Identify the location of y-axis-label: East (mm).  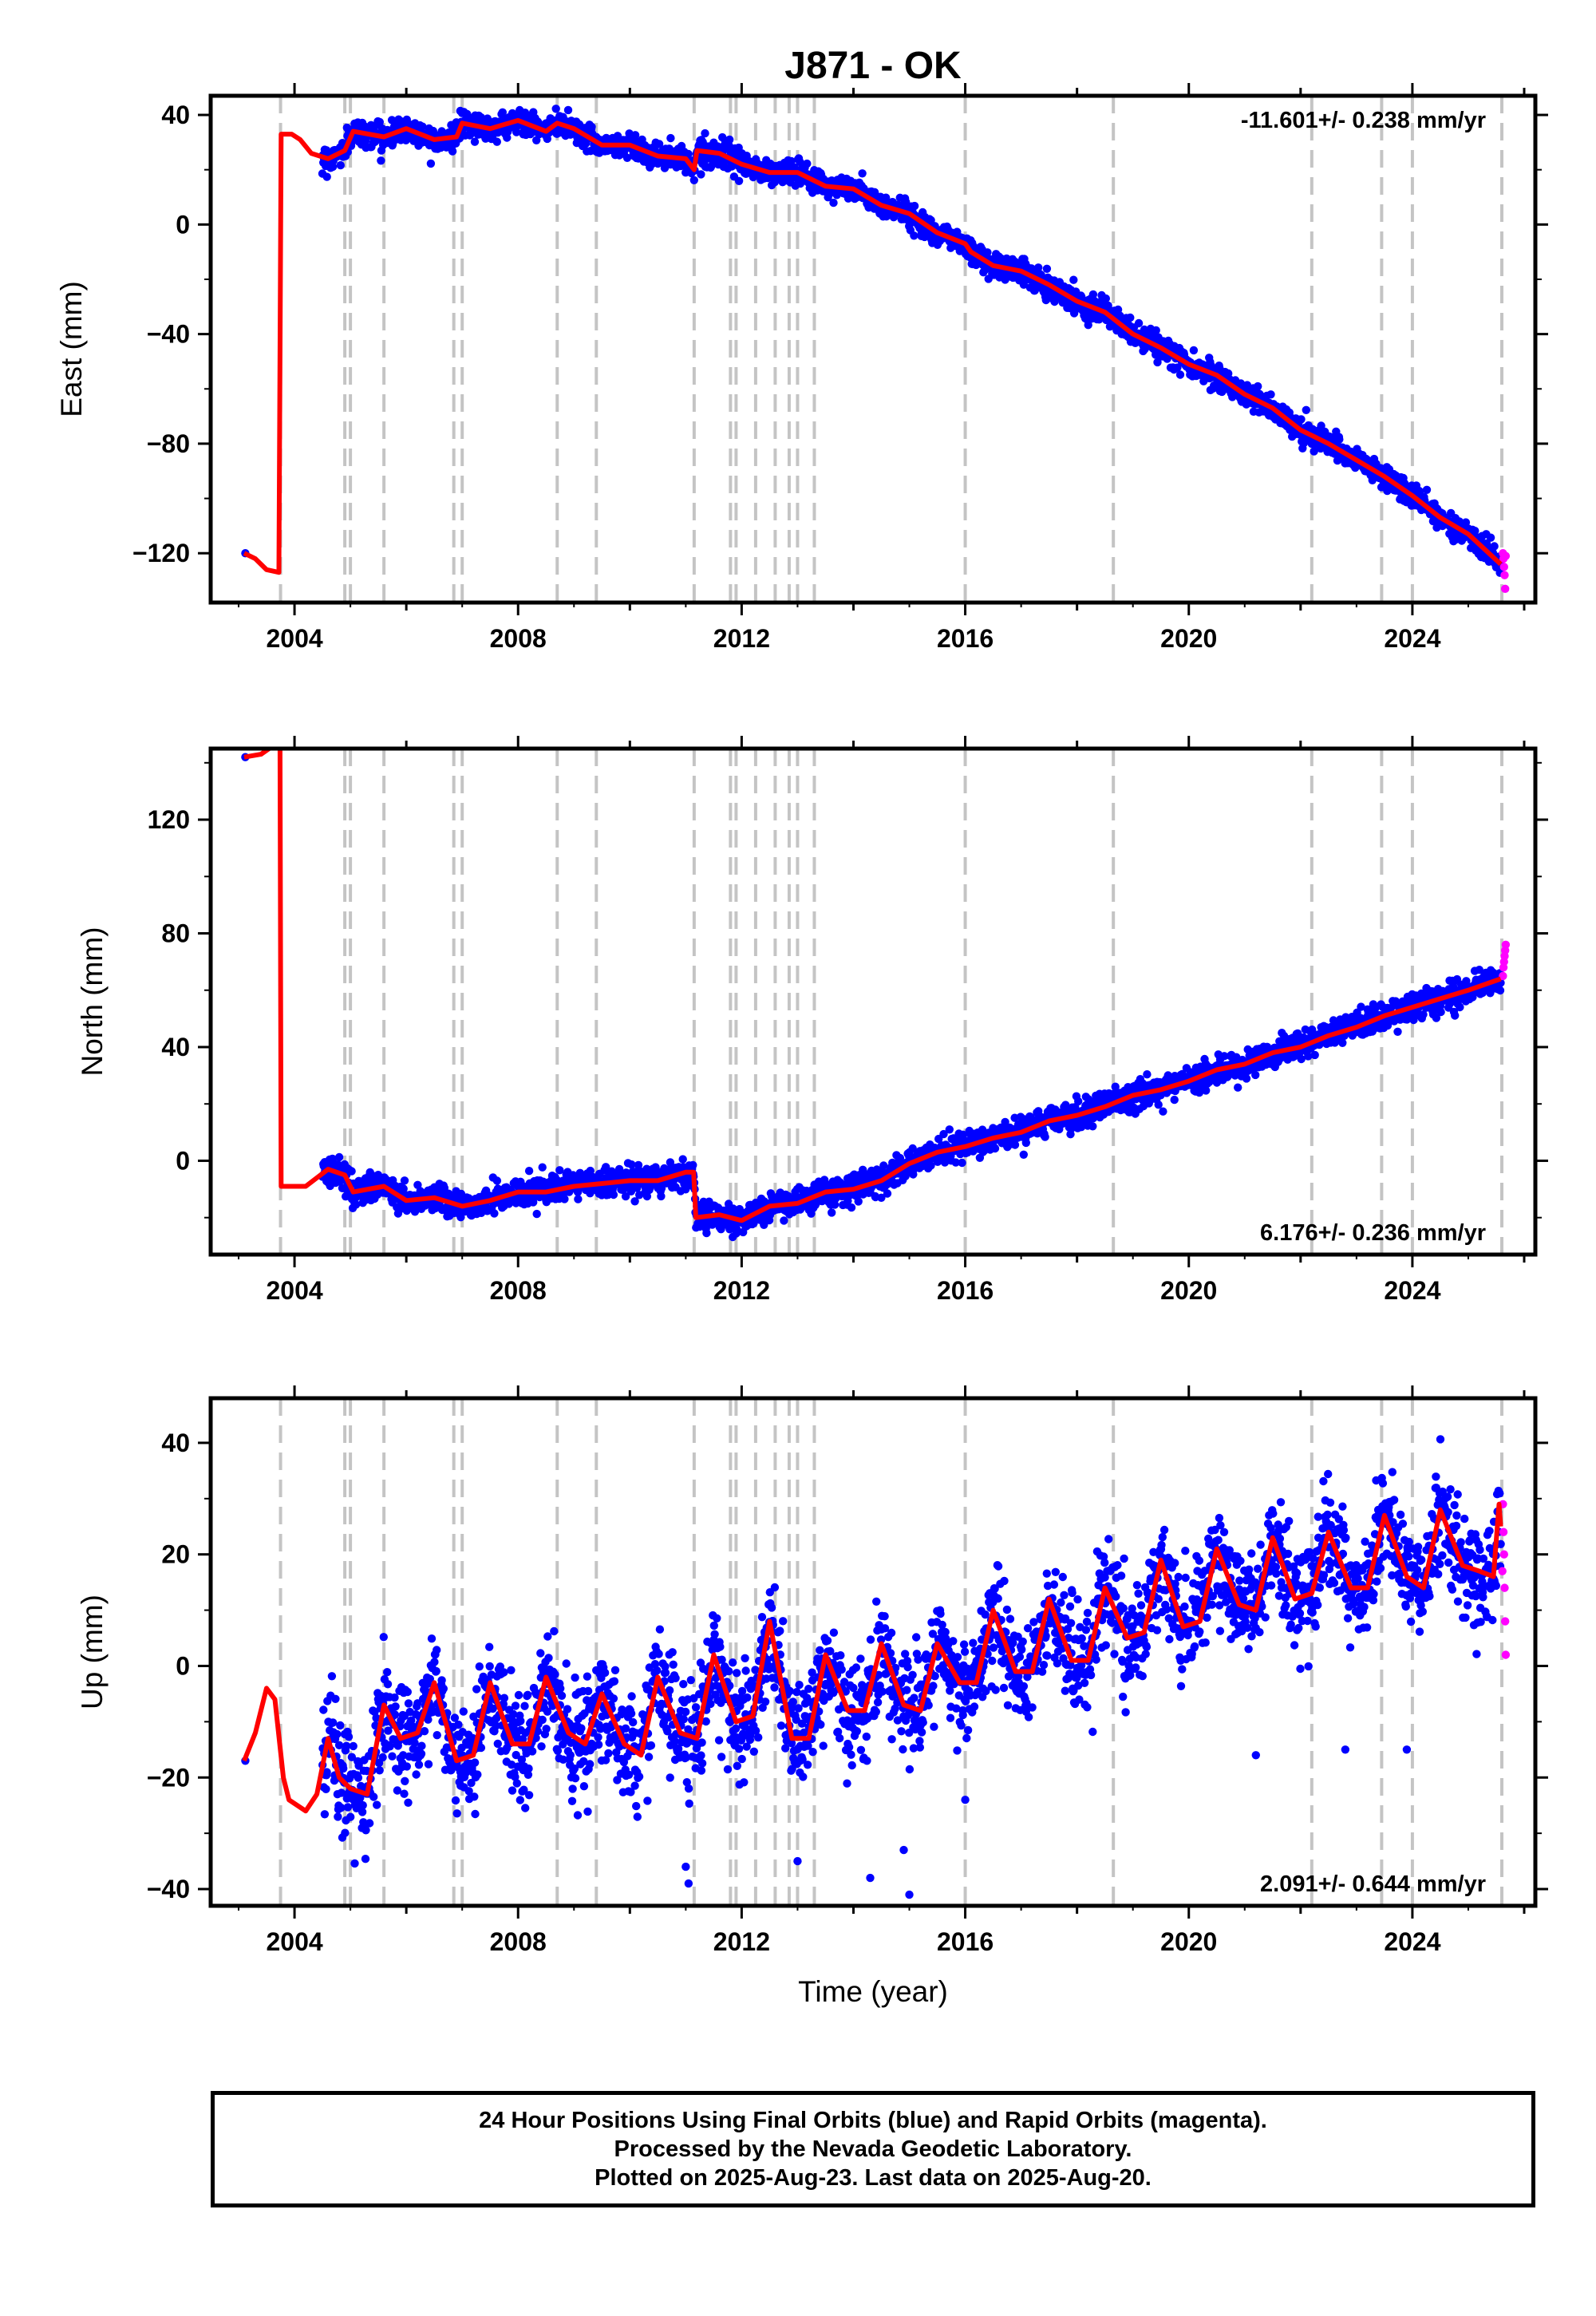
(71, 349).